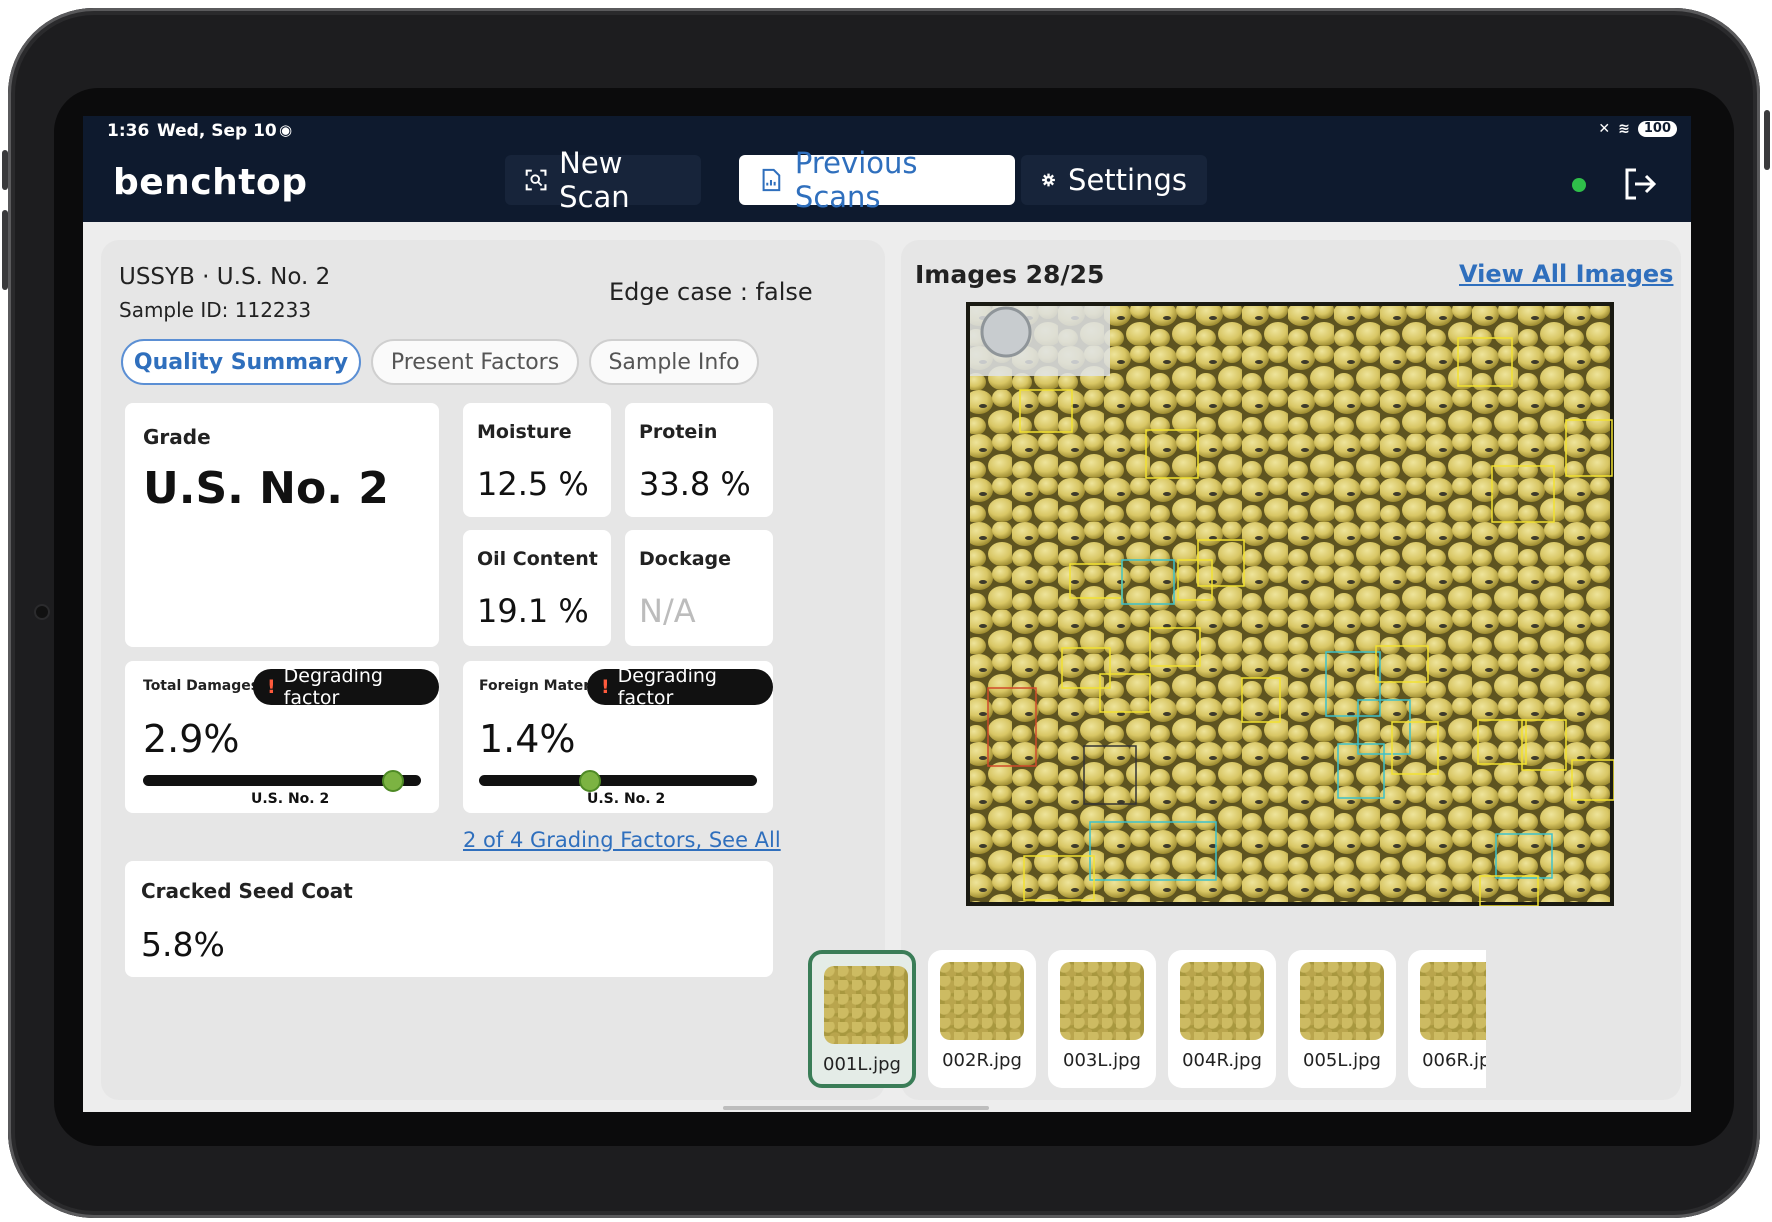 Image resolution: width=1772 pixels, height=1222 pixels. I want to click on grade-card: Grade U.S. No. 2, so click(282, 525).